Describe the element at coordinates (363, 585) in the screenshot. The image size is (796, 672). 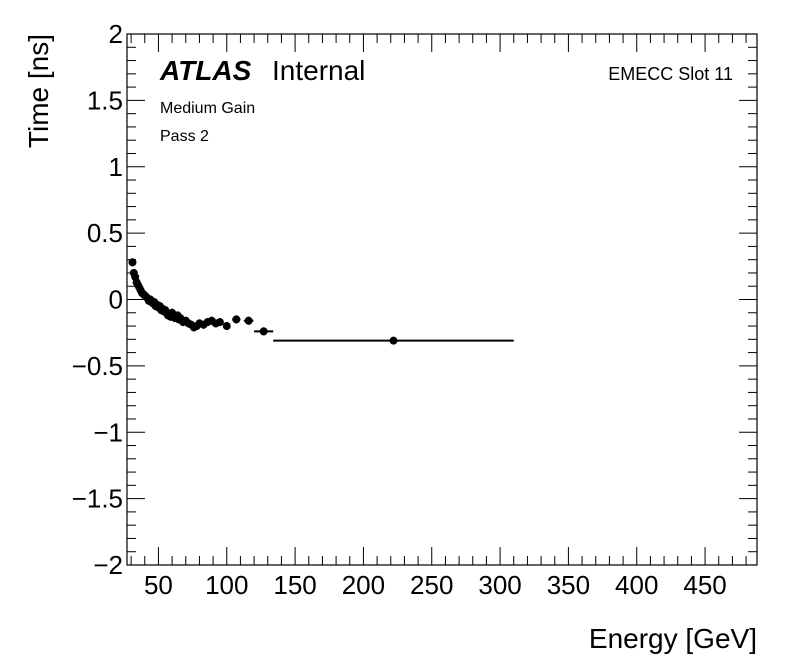
I see `x-tick-label: 200` at that location.